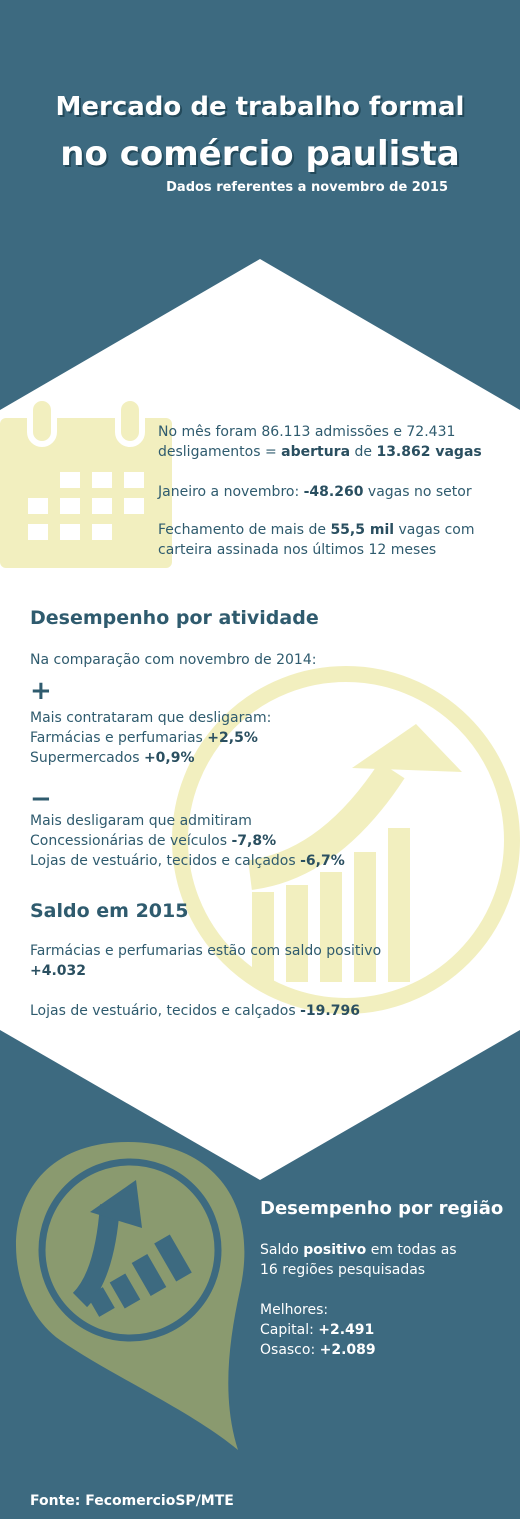  What do you see at coordinates (307, 432) in the screenshot?
I see `summary-monthly-line-1: No mês foram 86.113 admissões e 72.431` at bounding box center [307, 432].